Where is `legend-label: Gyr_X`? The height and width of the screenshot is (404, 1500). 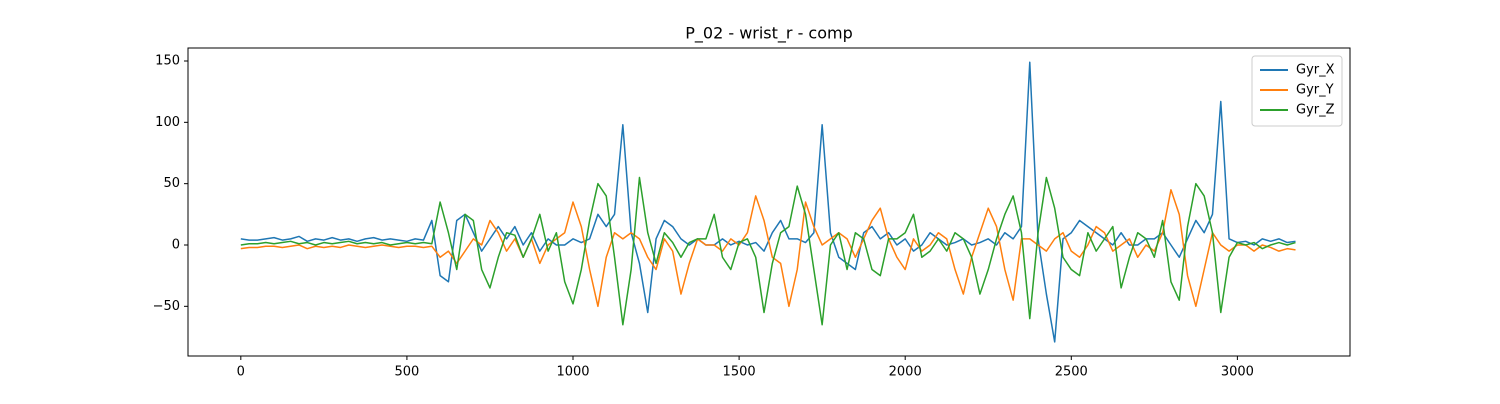
legend-label: Gyr_X is located at coordinates (1315, 70).